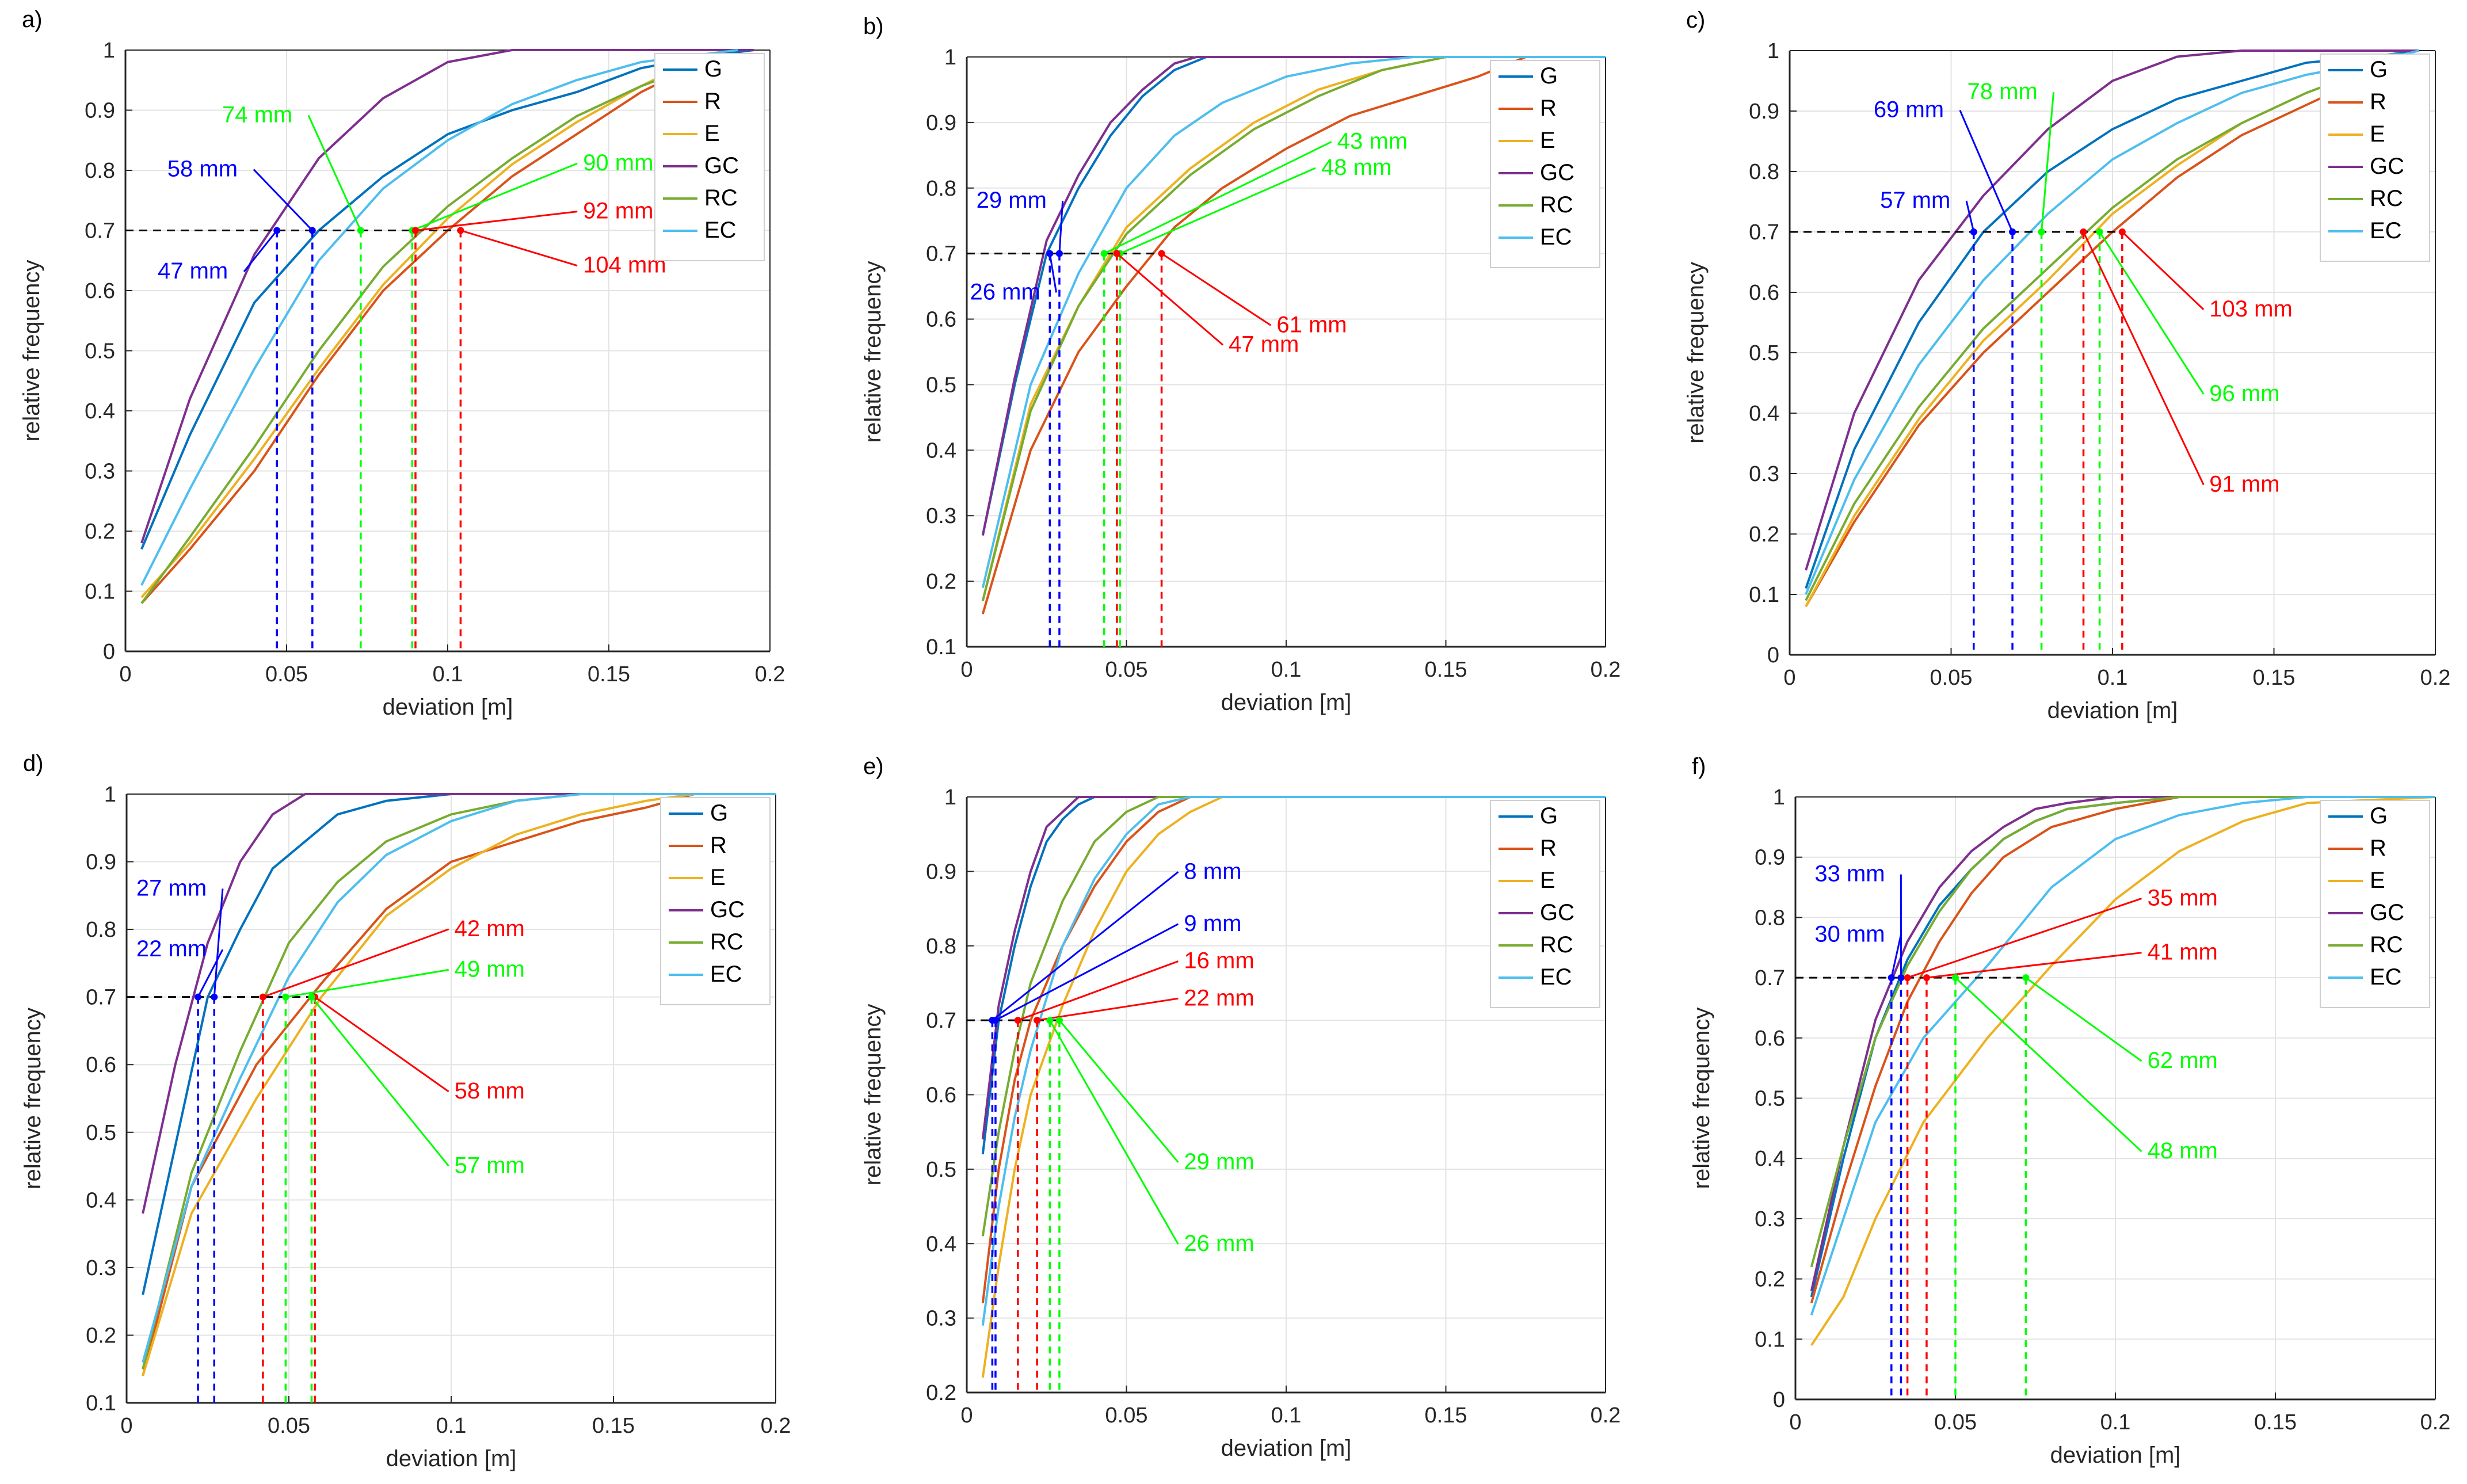  What do you see at coordinates (1005, 291) in the screenshot?
I see `annotation-label: 26 mm` at bounding box center [1005, 291].